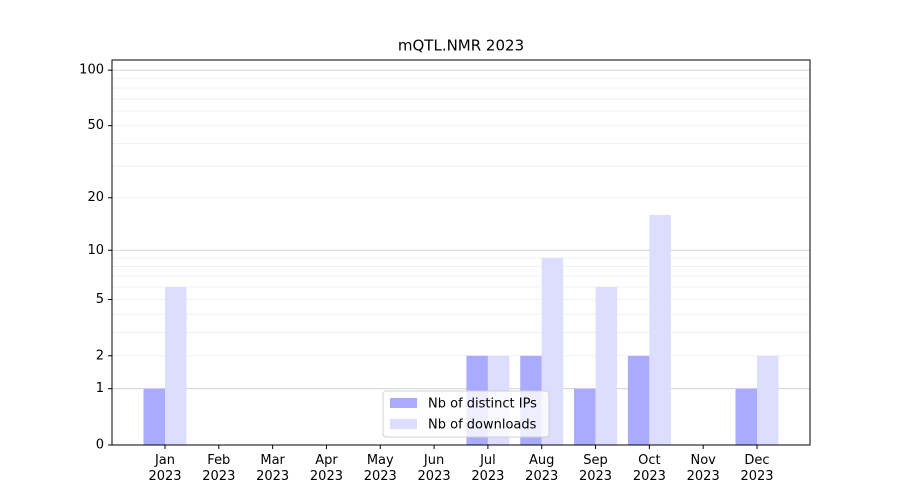  What do you see at coordinates (100, 388) in the screenshot?
I see `y-tick-label: 1` at bounding box center [100, 388].